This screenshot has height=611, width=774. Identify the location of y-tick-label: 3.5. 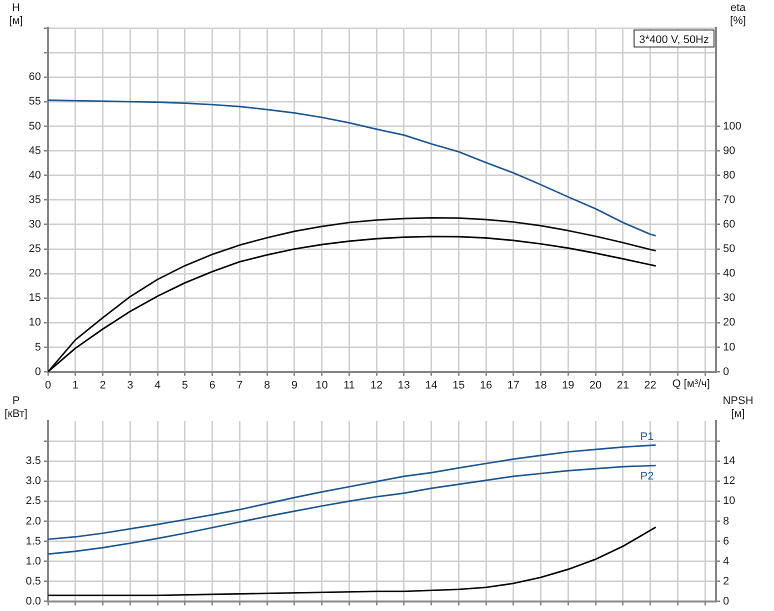
(33, 461).